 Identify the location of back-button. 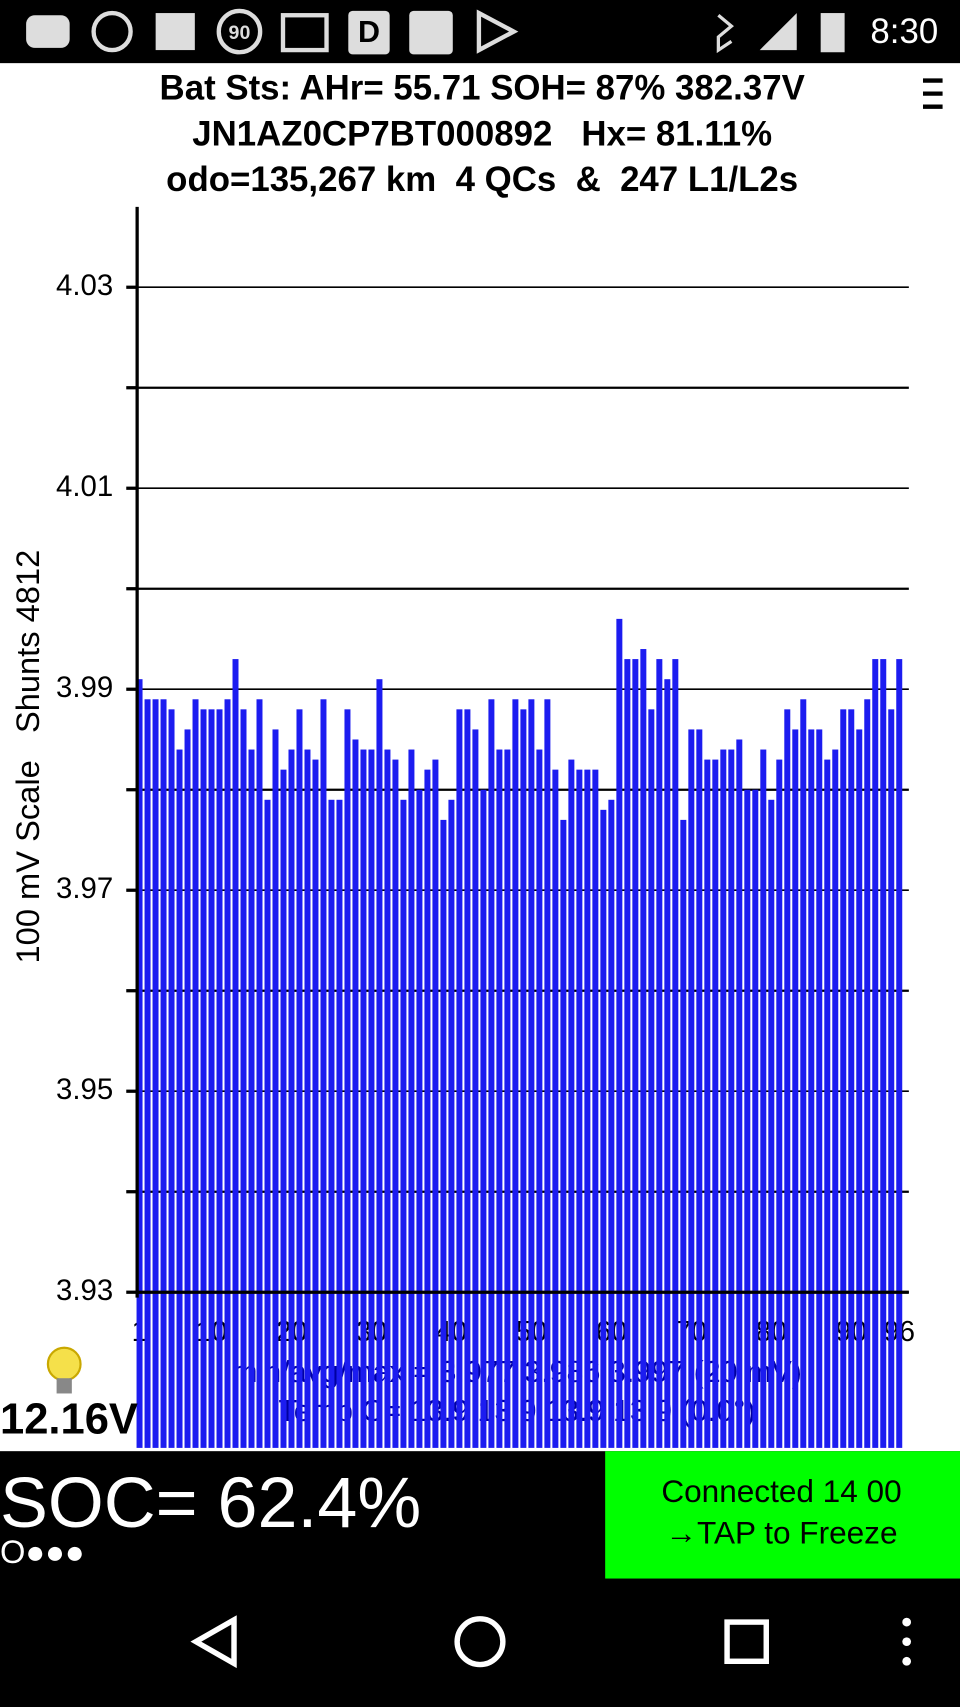
(213, 1642).